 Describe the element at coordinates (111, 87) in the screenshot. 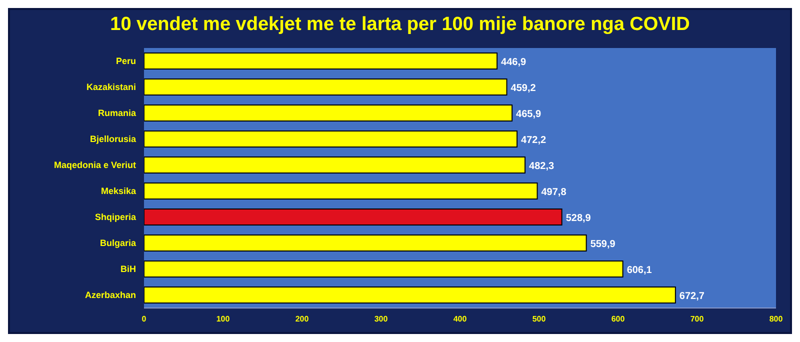

I see `y-tick-label: Kazakistani` at that location.